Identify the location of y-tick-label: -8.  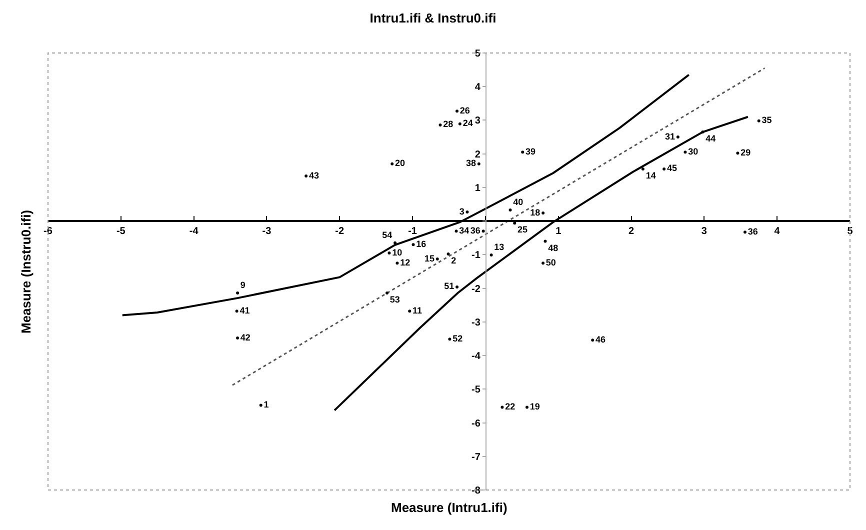
(476, 491).